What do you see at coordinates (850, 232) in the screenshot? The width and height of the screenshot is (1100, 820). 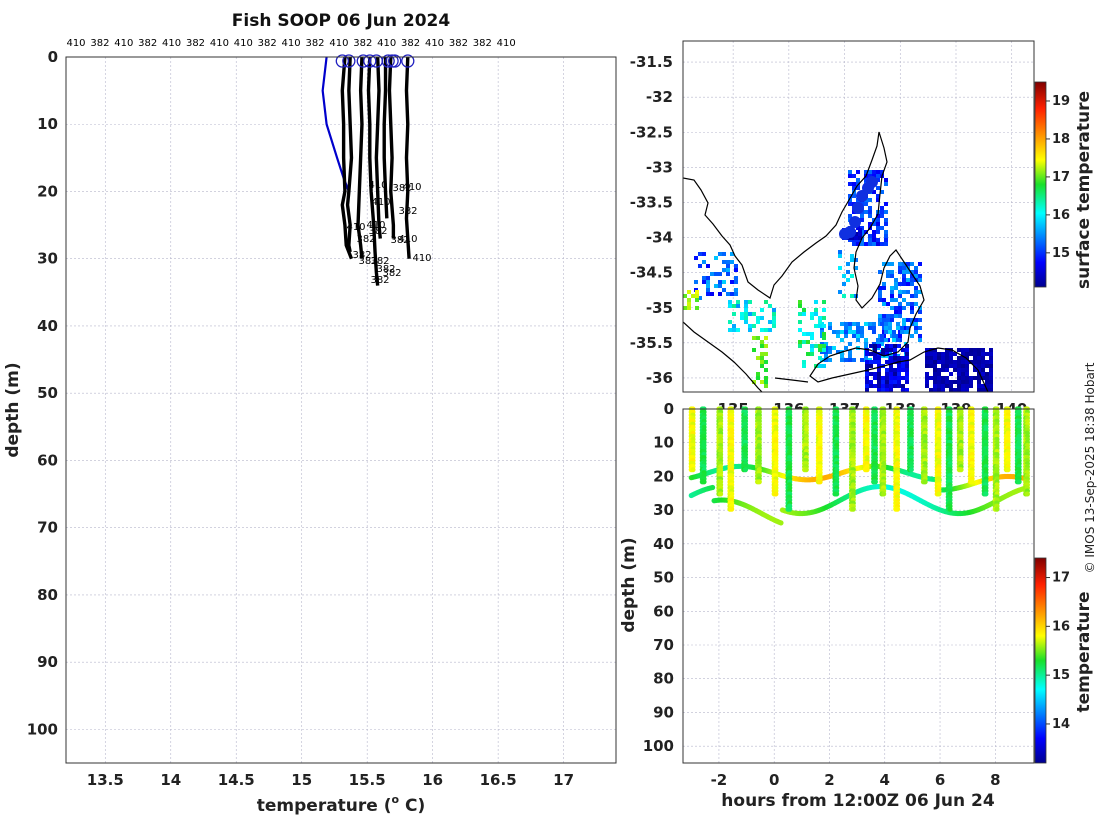 I see `track-point` at bounding box center [850, 232].